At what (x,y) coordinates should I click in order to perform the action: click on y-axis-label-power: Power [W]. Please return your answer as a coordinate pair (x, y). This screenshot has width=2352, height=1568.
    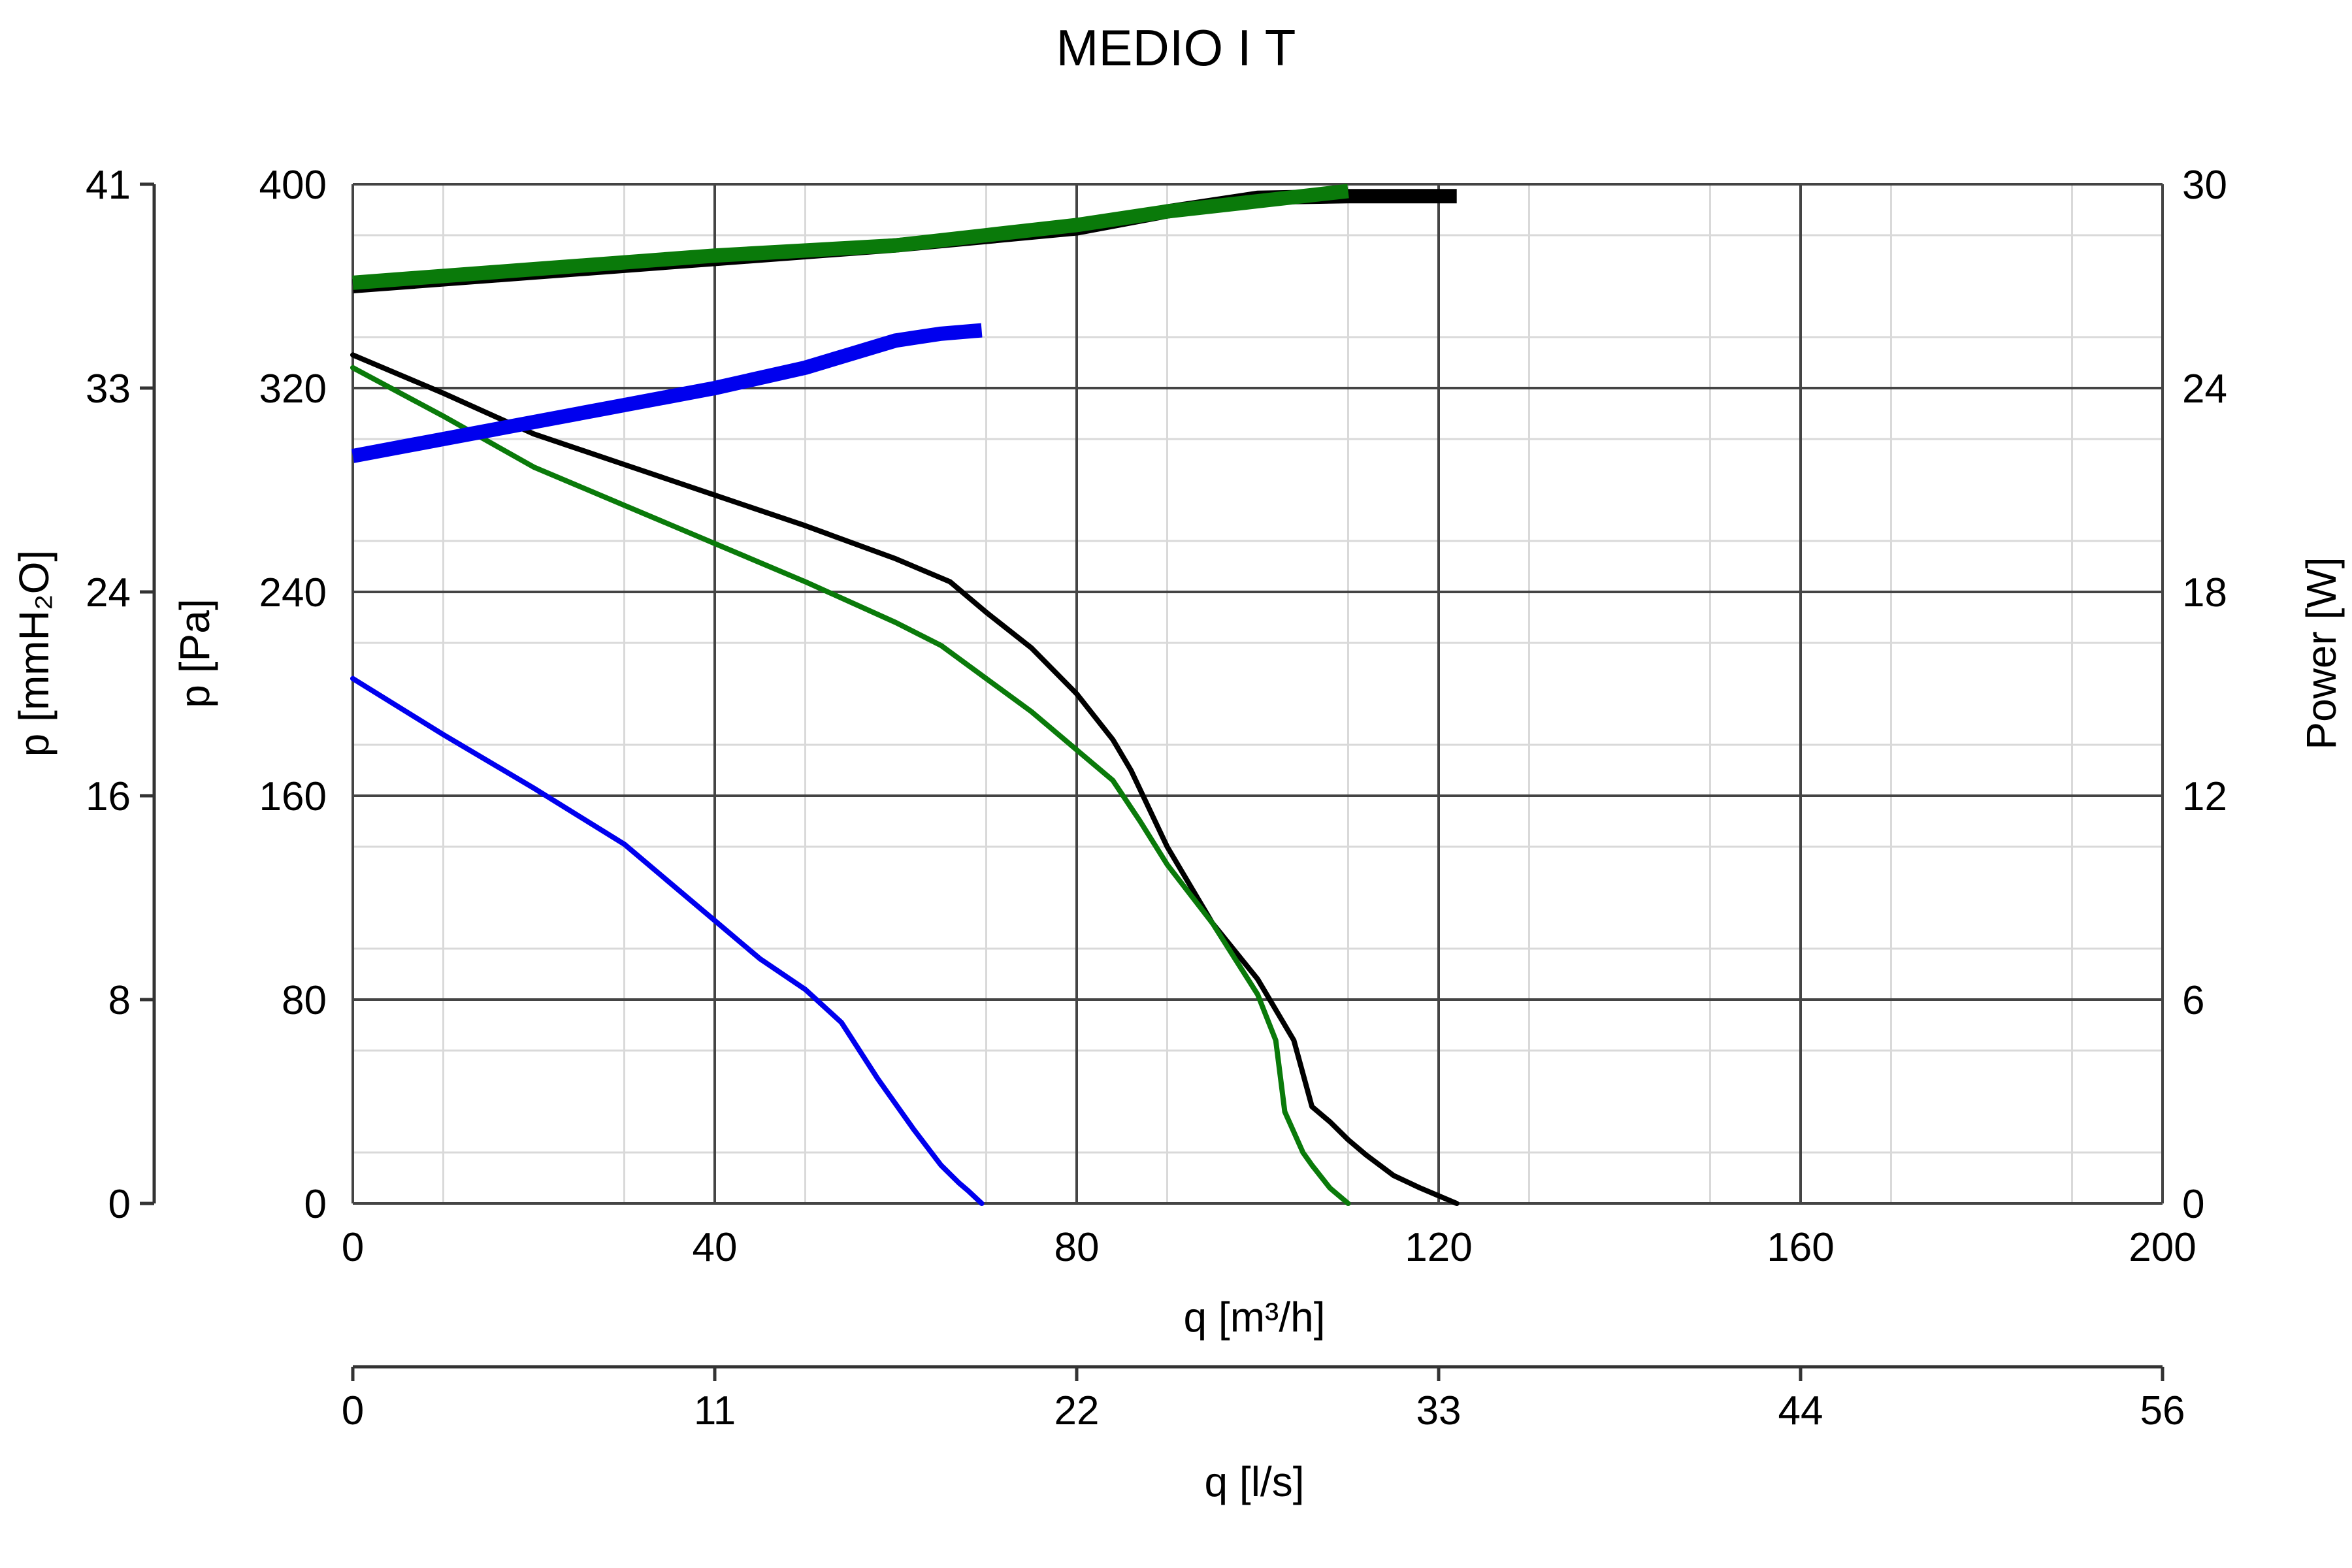
    Looking at the image, I should click on (2321, 653).